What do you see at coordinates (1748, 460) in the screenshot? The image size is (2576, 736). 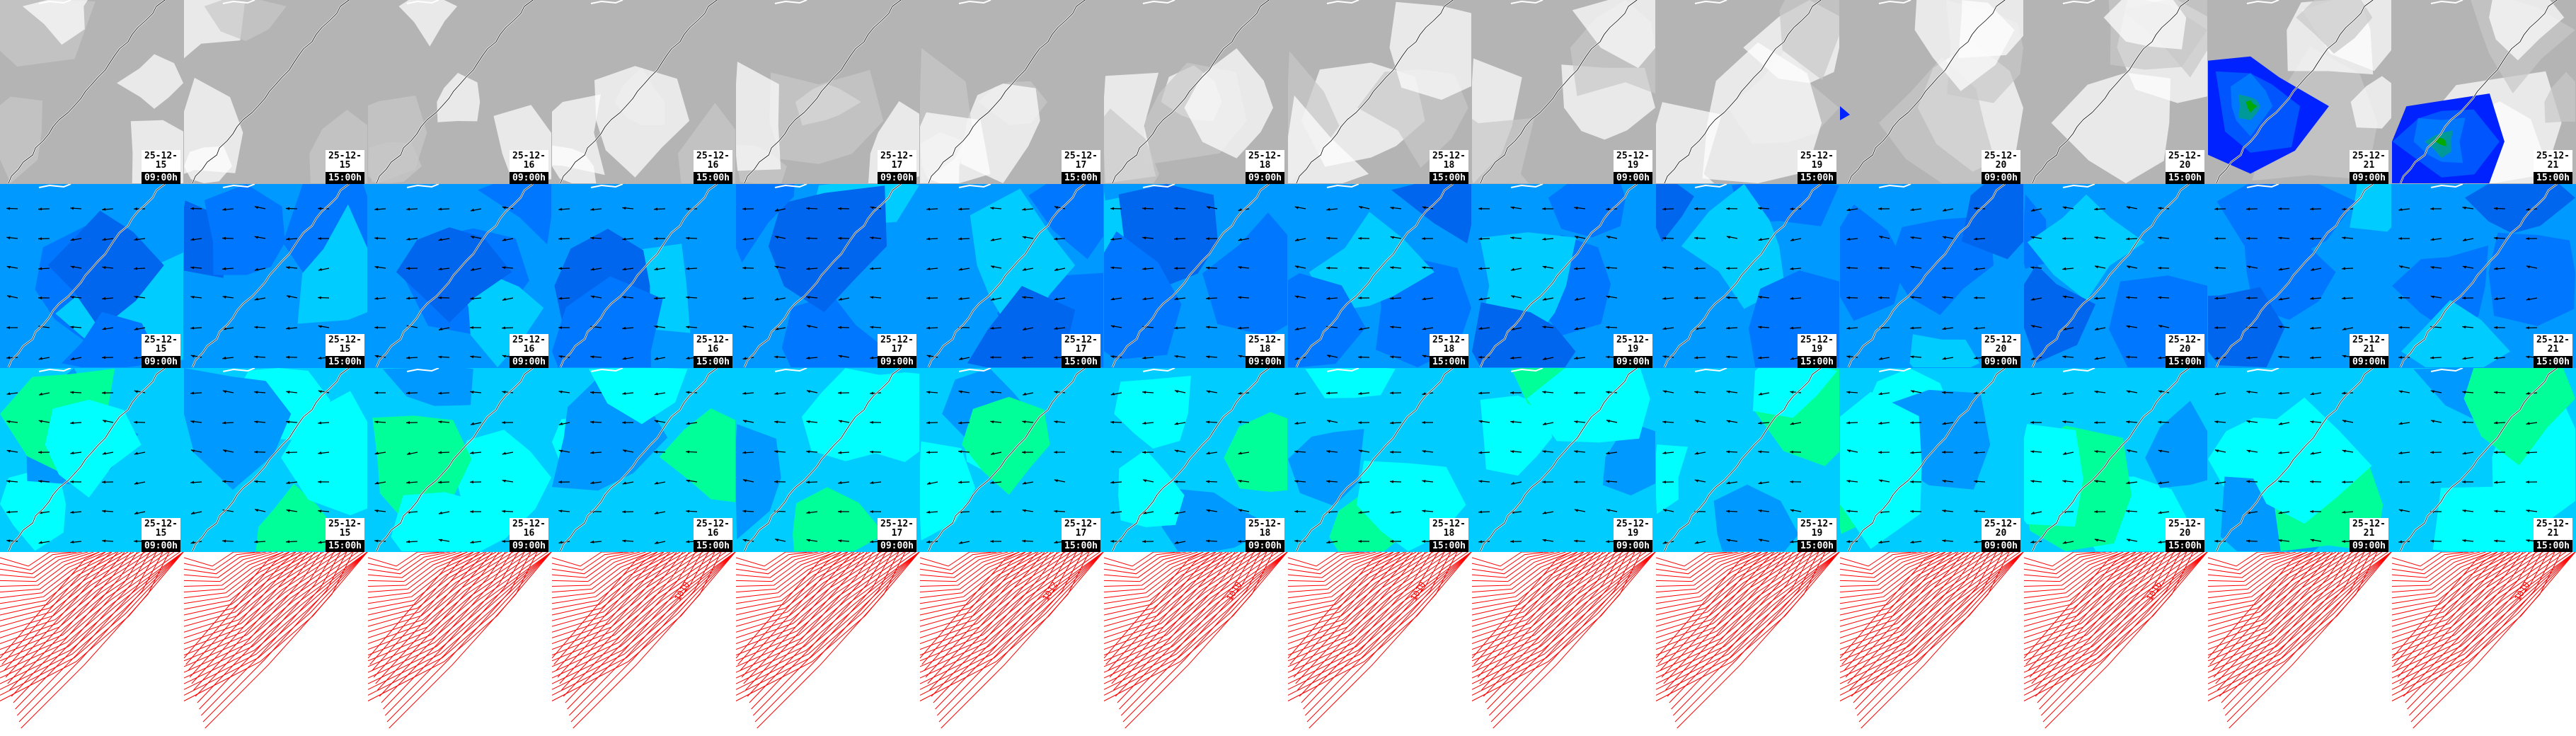 I see `wind-lower-map-panel: 25-12-19 15:00h` at bounding box center [1748, 460].